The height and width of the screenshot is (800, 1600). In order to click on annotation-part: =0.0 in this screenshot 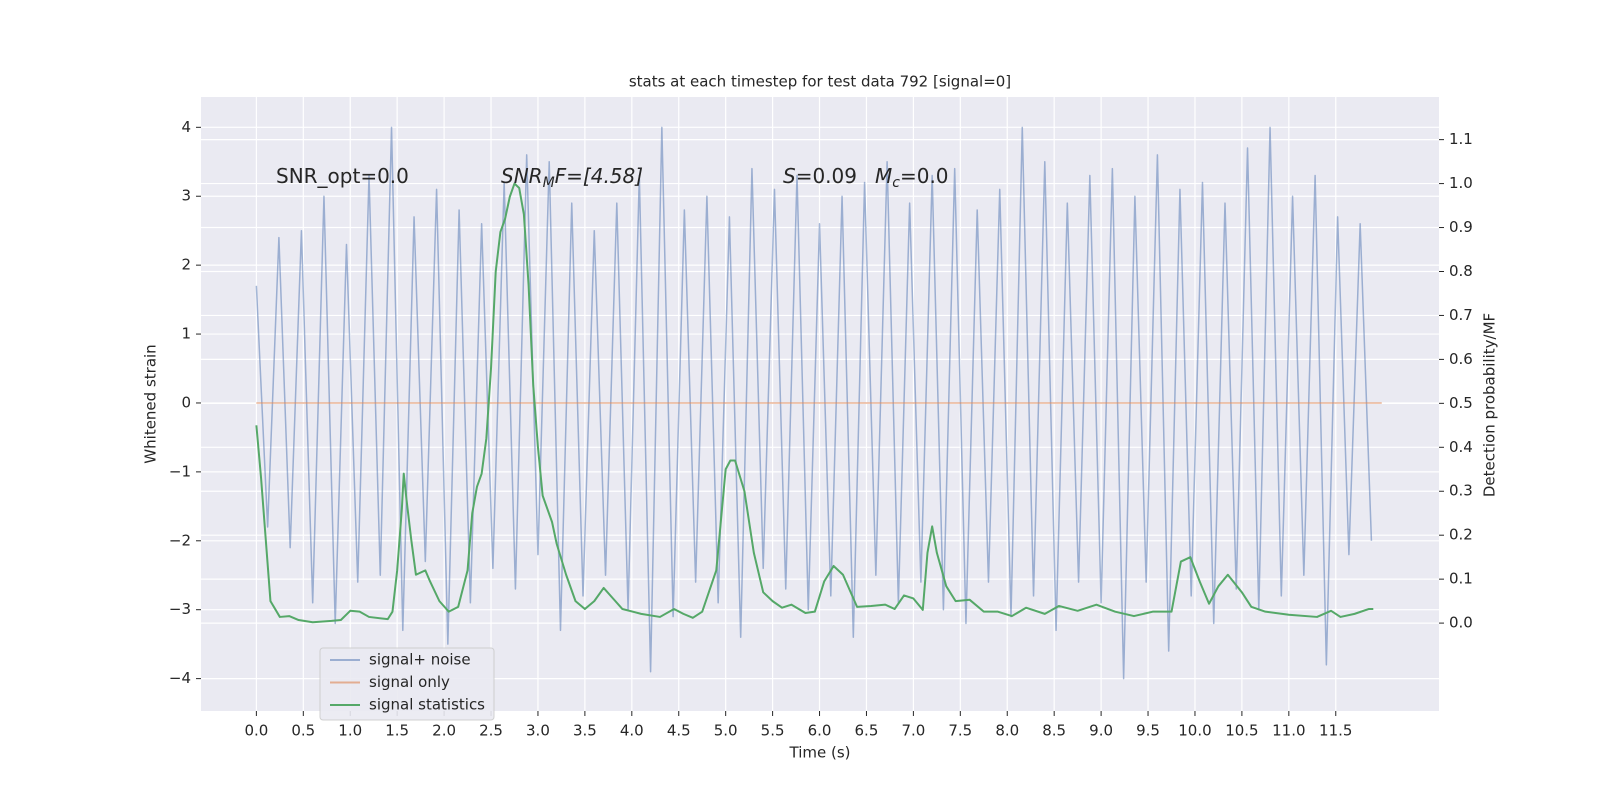, I will do `click(924, 176)`.